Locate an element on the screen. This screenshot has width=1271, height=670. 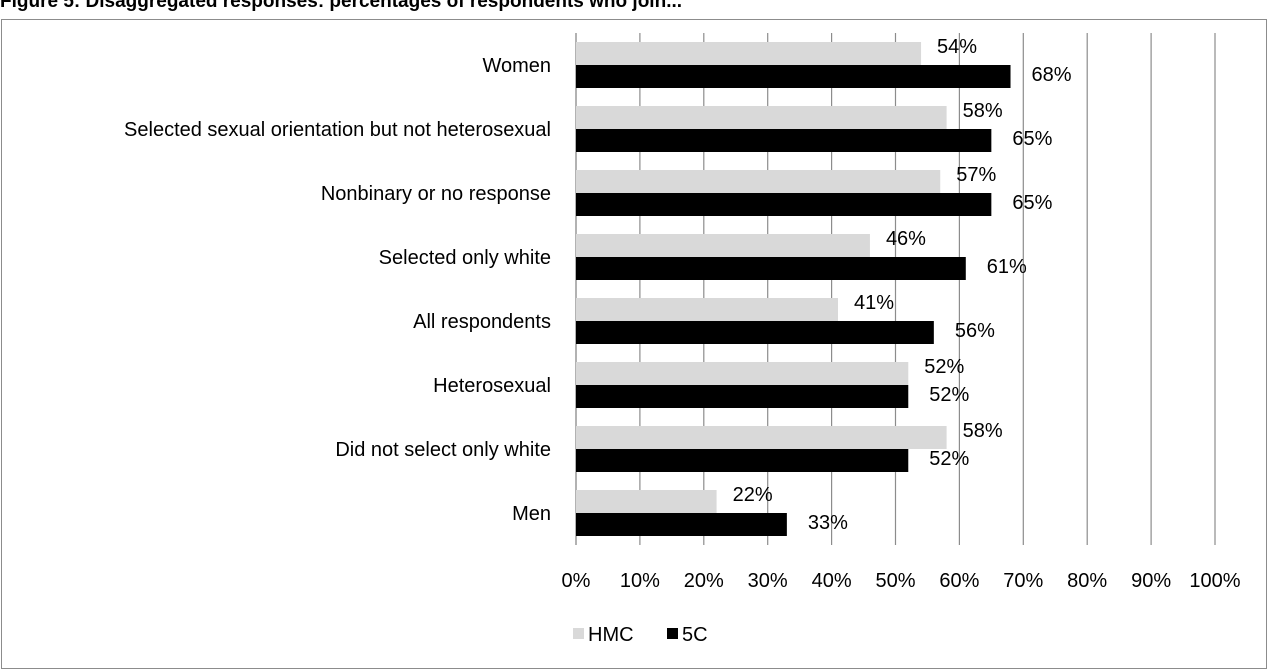
x-tick-label: 40% is located at coordinates (832, 581).